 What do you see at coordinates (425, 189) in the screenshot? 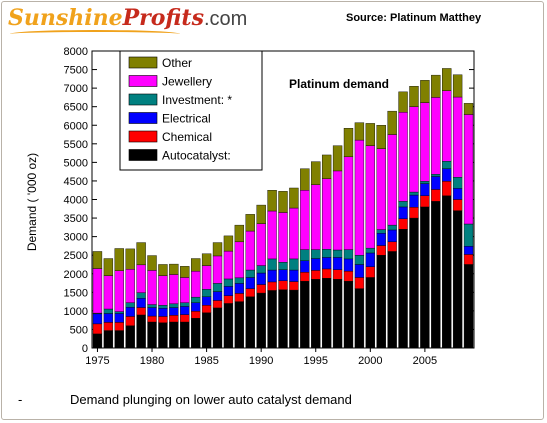
I see `bar-electrical-2005` at bounding box center [425, 189].